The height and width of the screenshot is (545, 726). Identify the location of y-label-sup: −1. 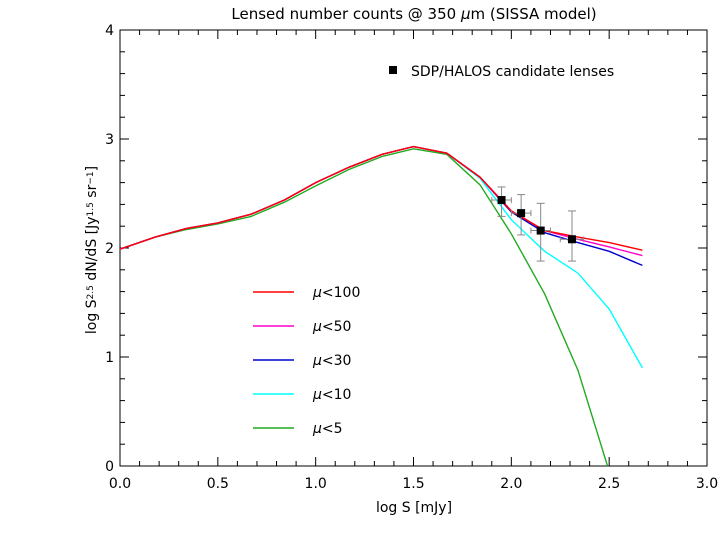
(91, 177).